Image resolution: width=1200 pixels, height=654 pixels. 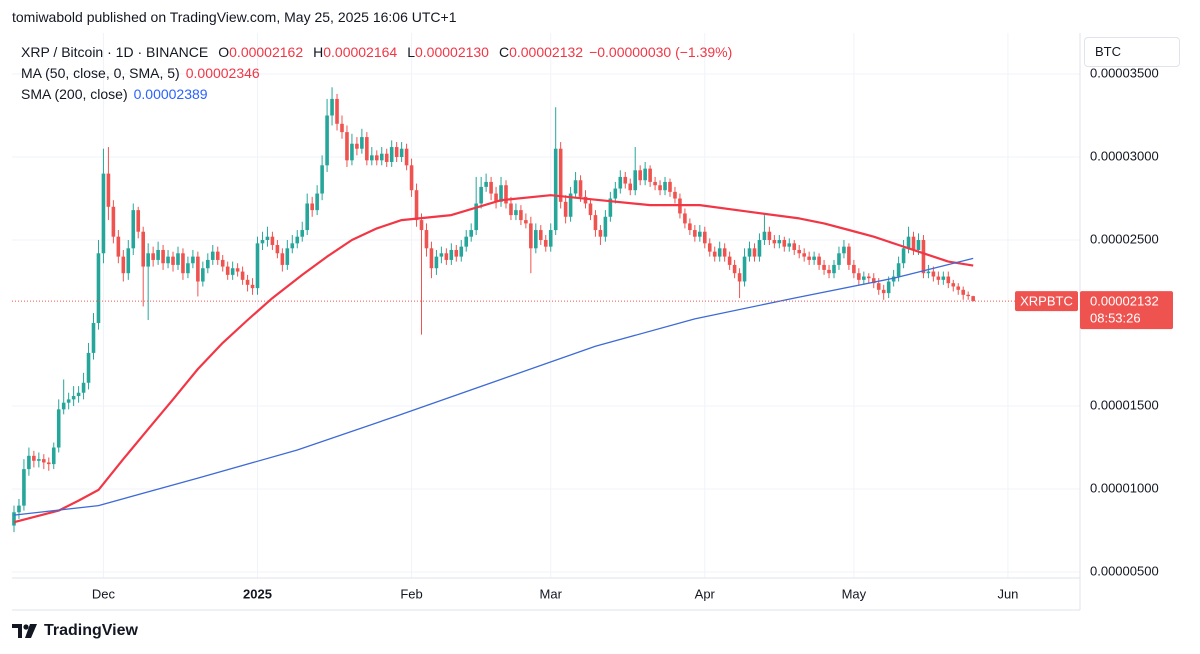 I want to click on x-tick-label: Feb, so click(x=411, y=593).